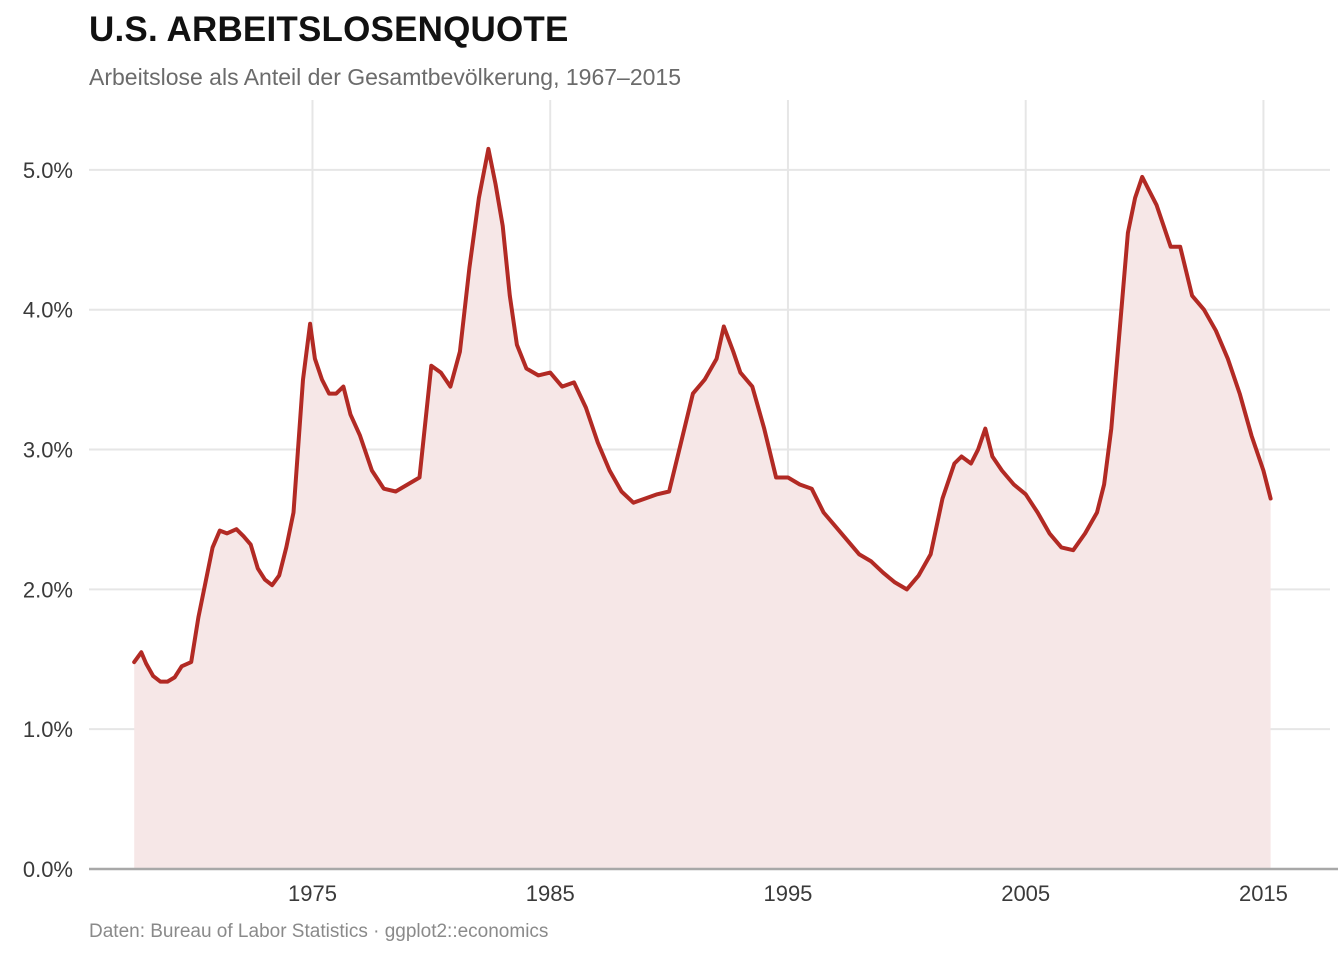 This screenshot has width=1344, height=960. I want to click on y-tick-label: 2.0%, so click(48, 589).